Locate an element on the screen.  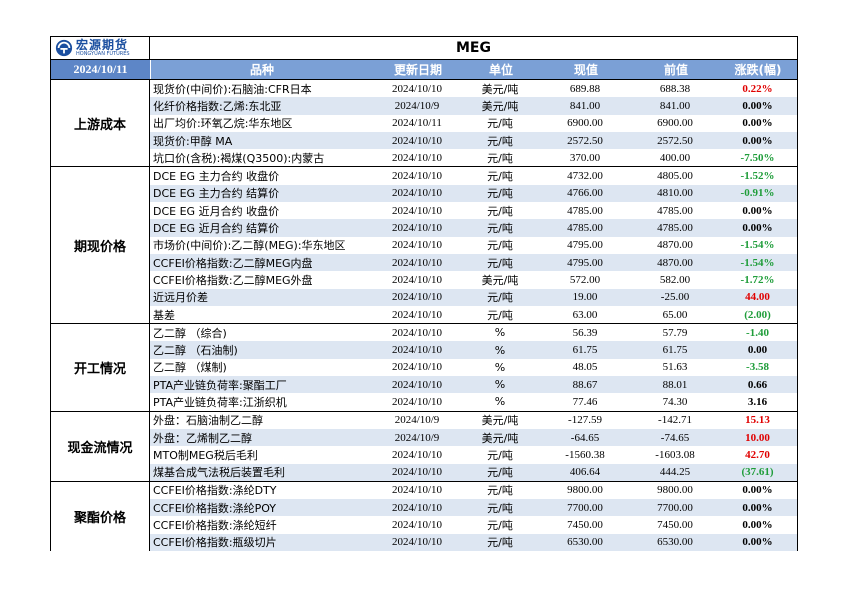
table-row: 乙二醇 （石油制) 2024/10/10% 61.75 61.75 0.00 is located at coordinates (473, 350).